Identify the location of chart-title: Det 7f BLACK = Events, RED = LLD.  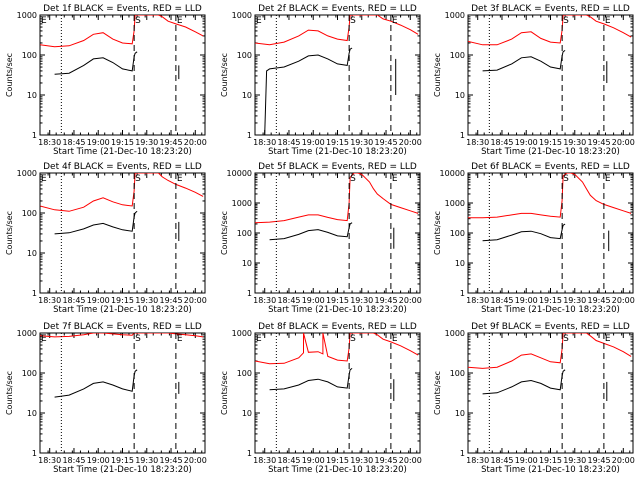
(122, 327).